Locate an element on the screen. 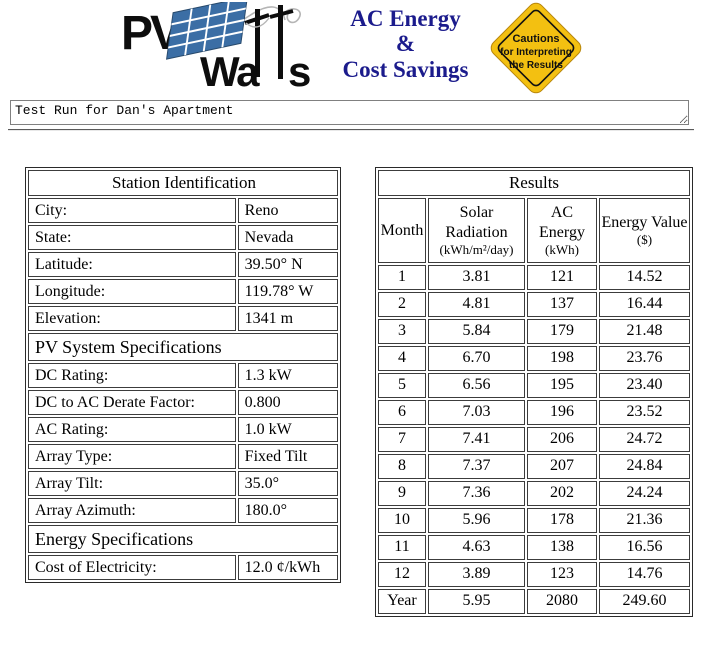  spec-label: Longitude: is located at coordinates (132, 291).